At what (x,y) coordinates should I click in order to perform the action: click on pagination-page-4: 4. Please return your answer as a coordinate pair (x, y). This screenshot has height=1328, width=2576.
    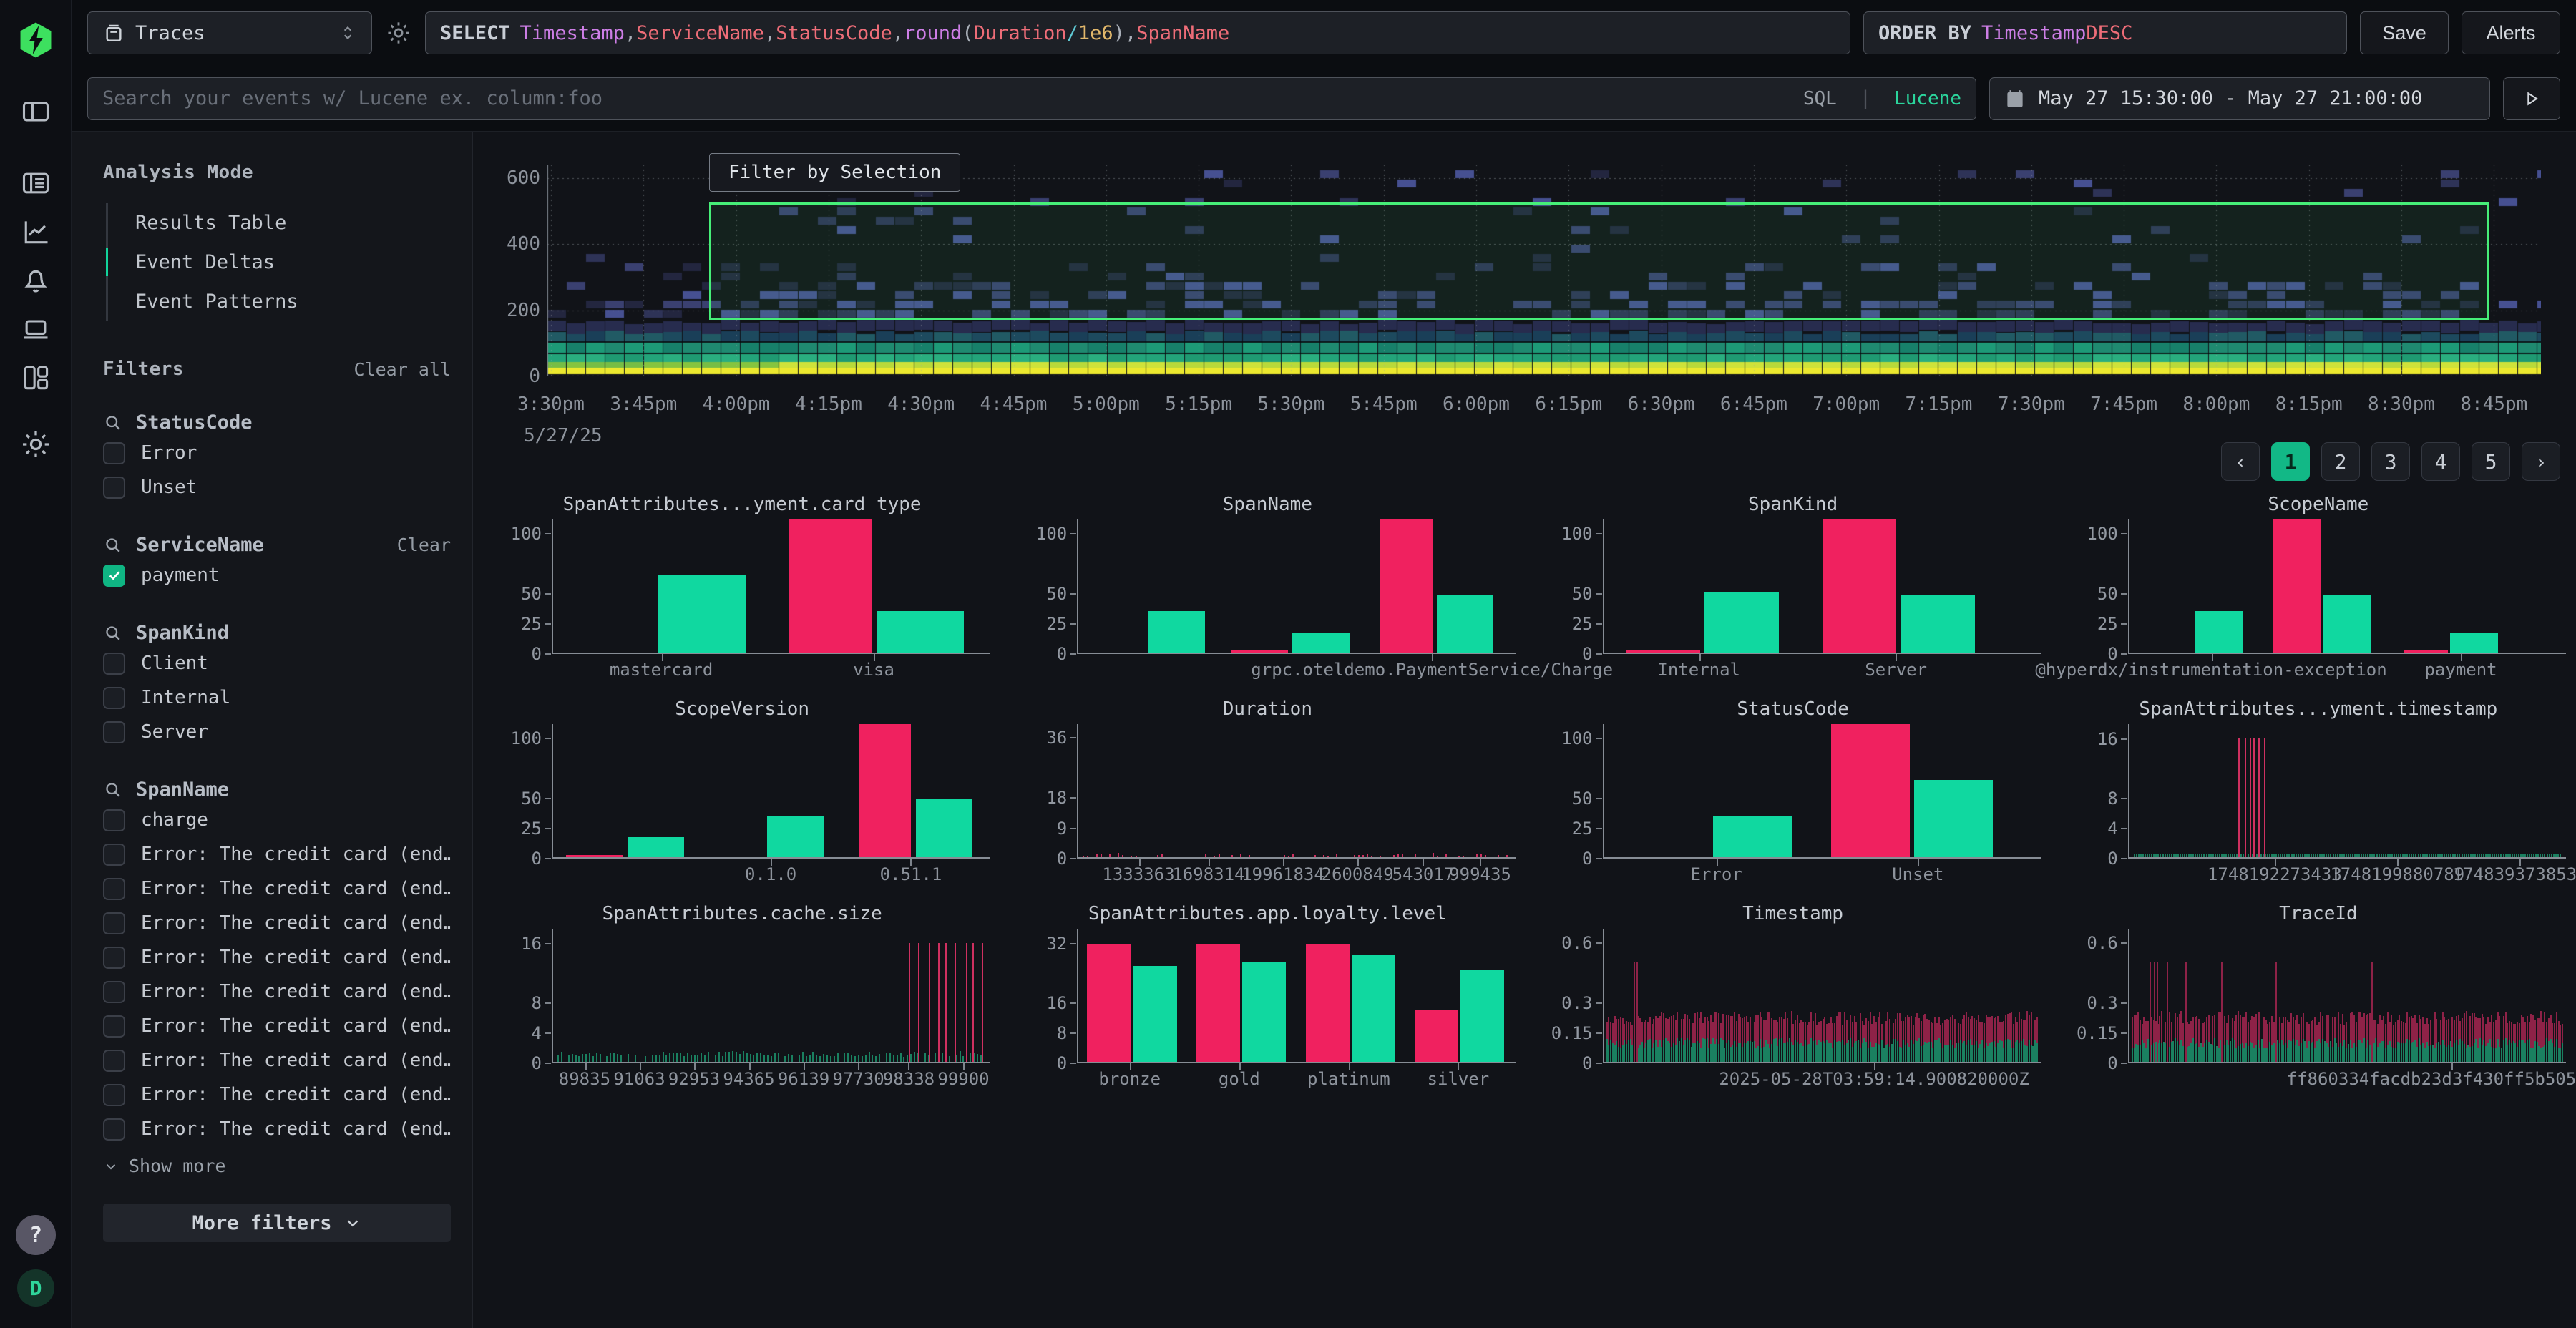
    Looking at the image, I should click on (2440, 461).